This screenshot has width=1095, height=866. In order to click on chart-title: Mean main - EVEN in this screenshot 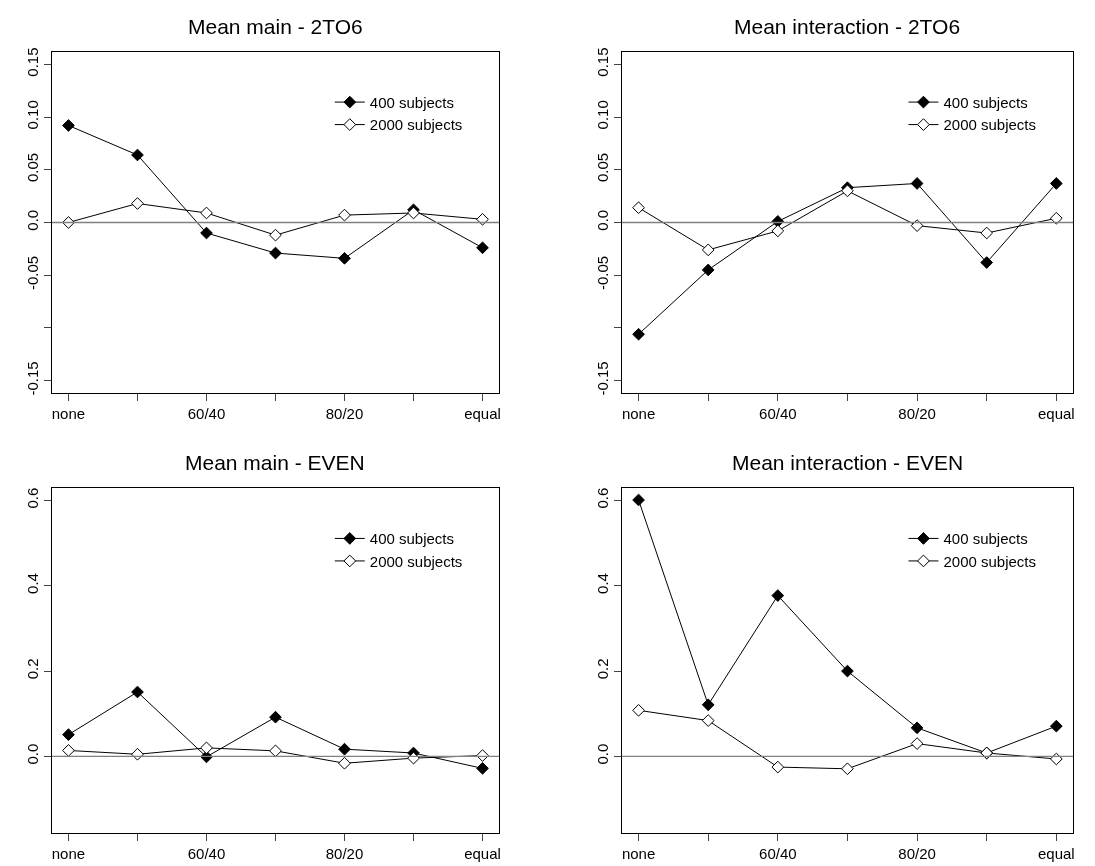, I will do `click(275, 462)`.